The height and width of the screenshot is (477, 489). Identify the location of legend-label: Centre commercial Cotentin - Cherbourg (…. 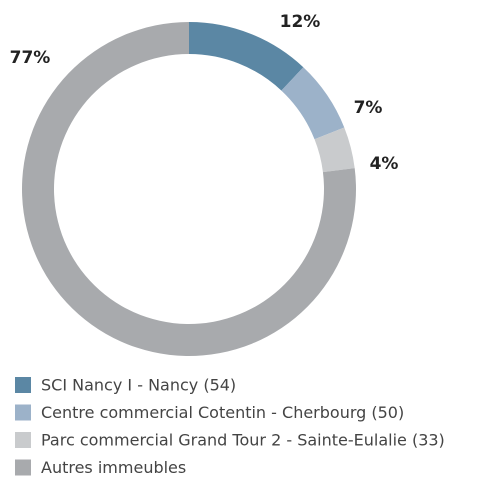
(222, 412).